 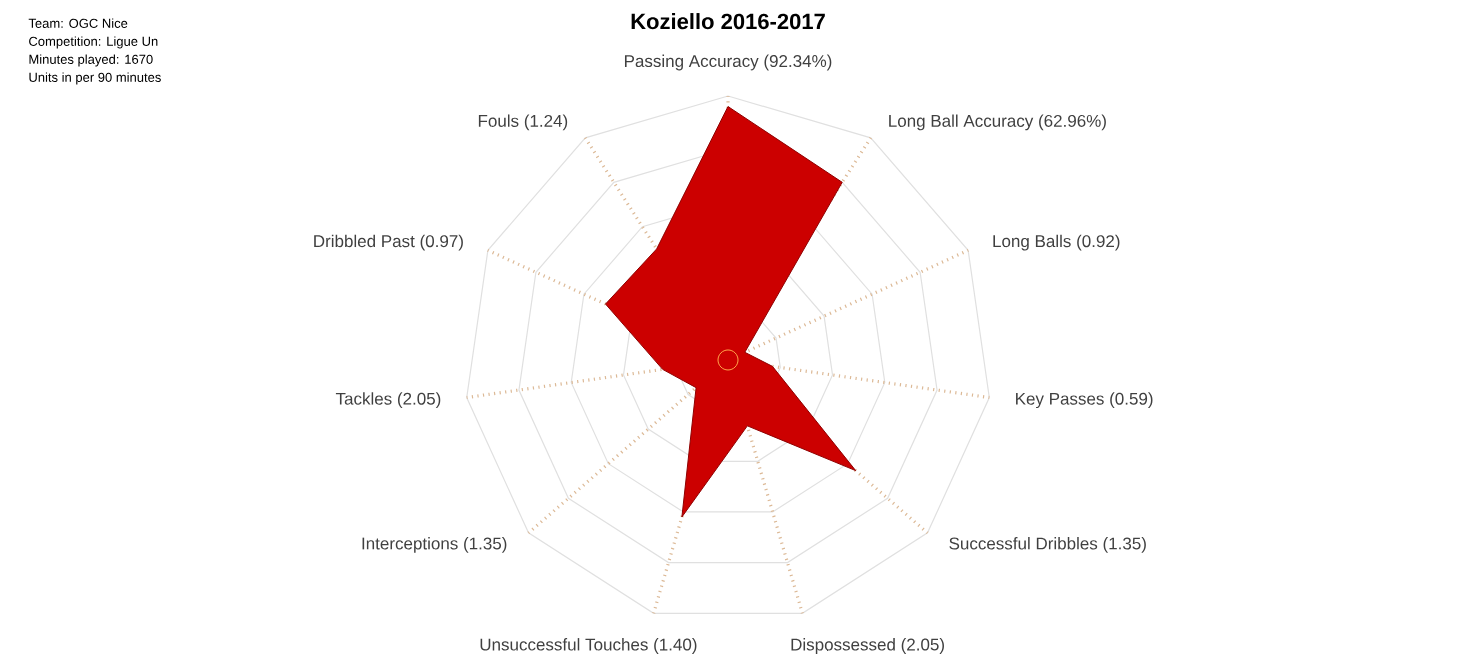 I want to click on spoke-label: Successful Dribbles (1.35), so click(x=1047, y=545).